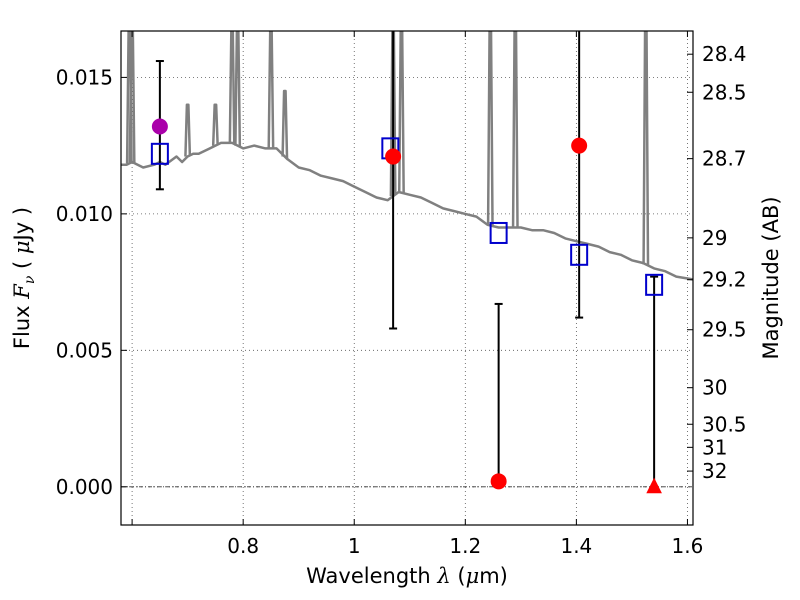  What do you see at coordinates (24, 278) in the screenshot?
I see `y-axis-label: Flux Fν ( μJy )` at bounding box center [24, 278].